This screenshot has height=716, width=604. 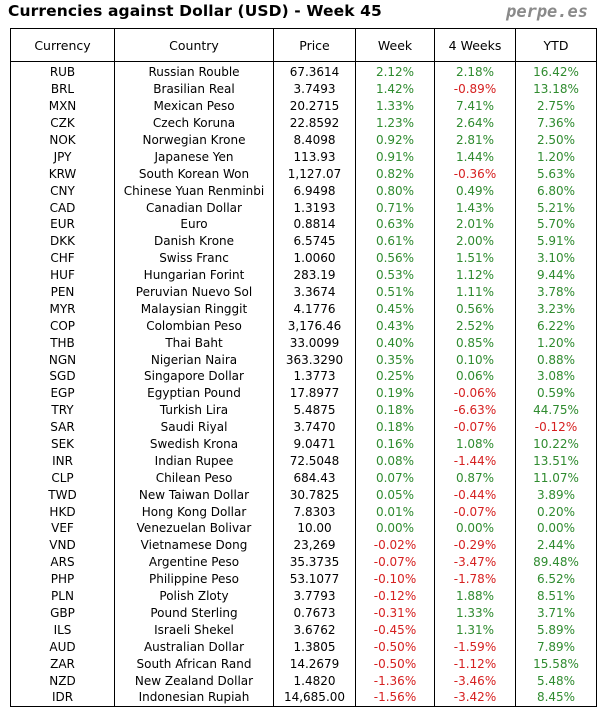 I want to click on table-row: CLP Chilean Peso 684.43 0.07% 0.87% 11.07%, so click(x=303, y=478).